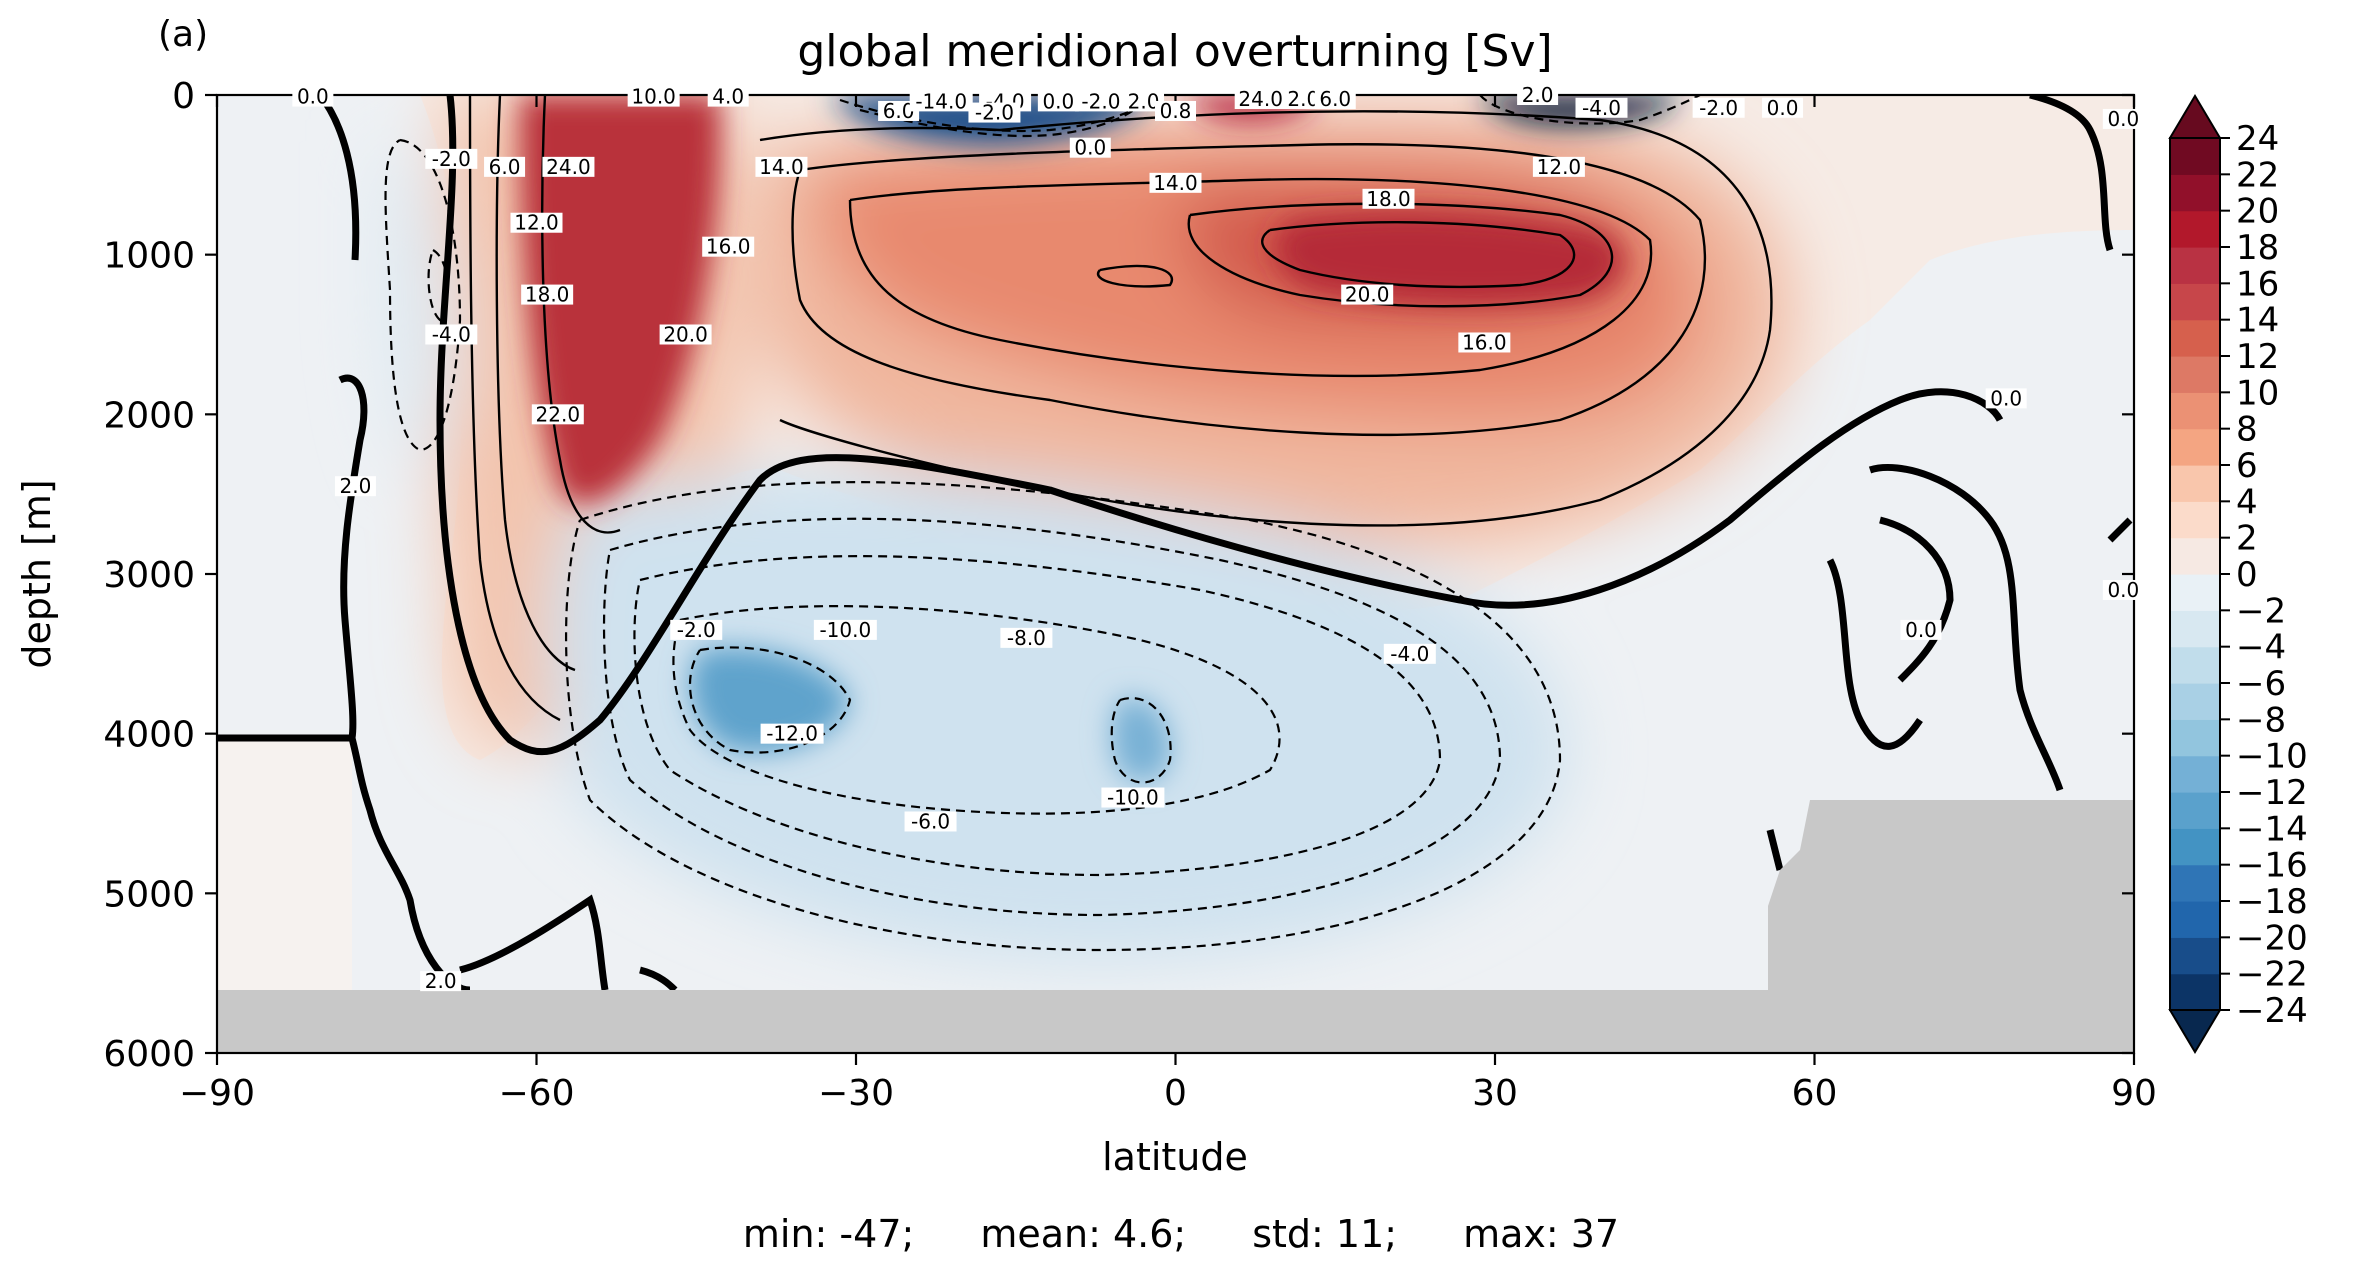 This screenshot has height=1263, width=2362. I want to click on abyssal-min-east, so click(1141, 740).